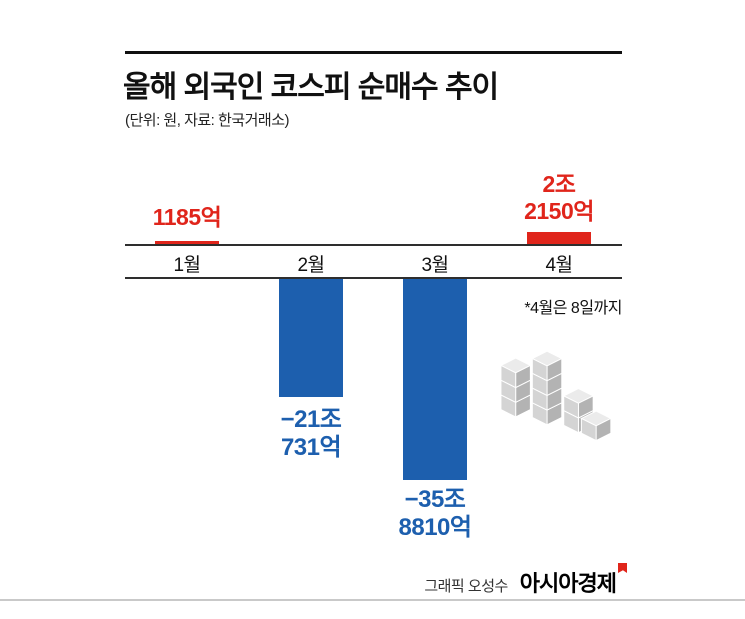  What do you see at coordinates (466, 586) in the screenshot?
I see `graphic-credit: 그래픽 오성수` at bounding box center [466, 586].